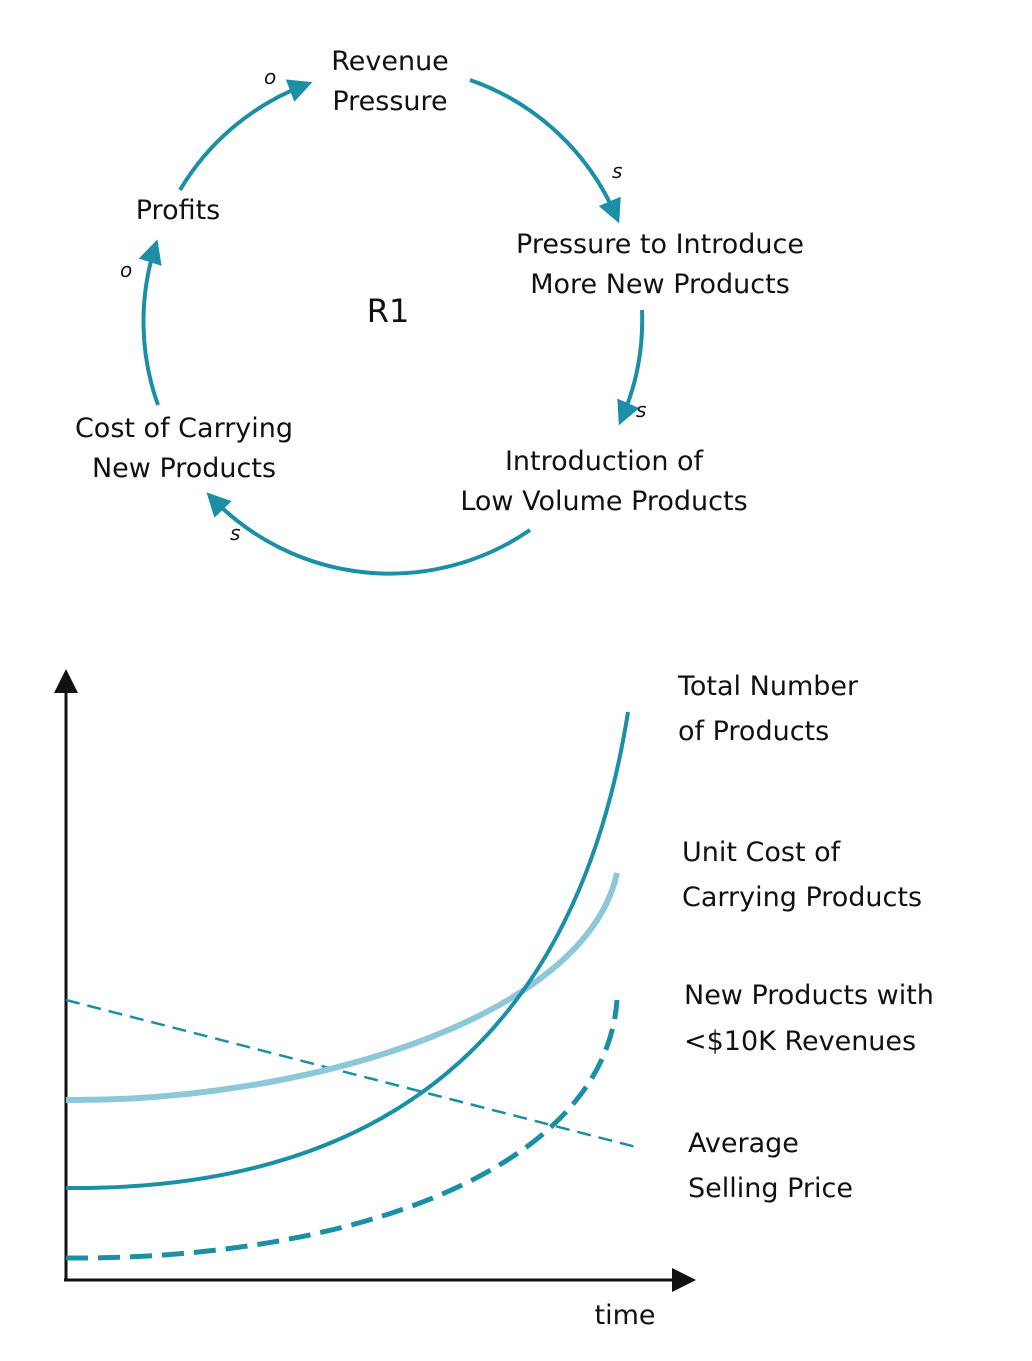 Image resolution: width=1032 pixels, height=1361 pixels. Describe the element at coordinates (809, 995) in the screenshot. I see `text-line: New Products with` at that location.